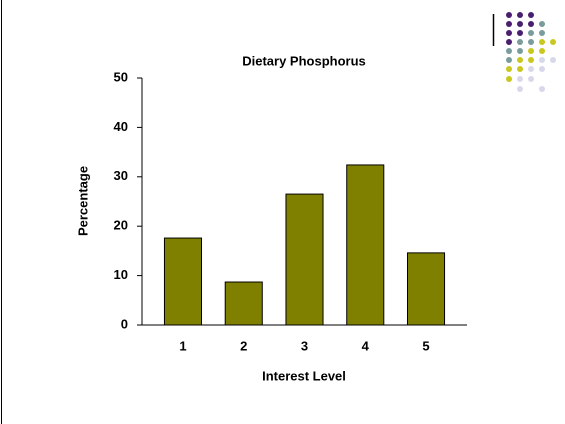 The width and height of the screenshot is (565, 424). I want to click on y-axis-label: Percentage, so click(82, 201).